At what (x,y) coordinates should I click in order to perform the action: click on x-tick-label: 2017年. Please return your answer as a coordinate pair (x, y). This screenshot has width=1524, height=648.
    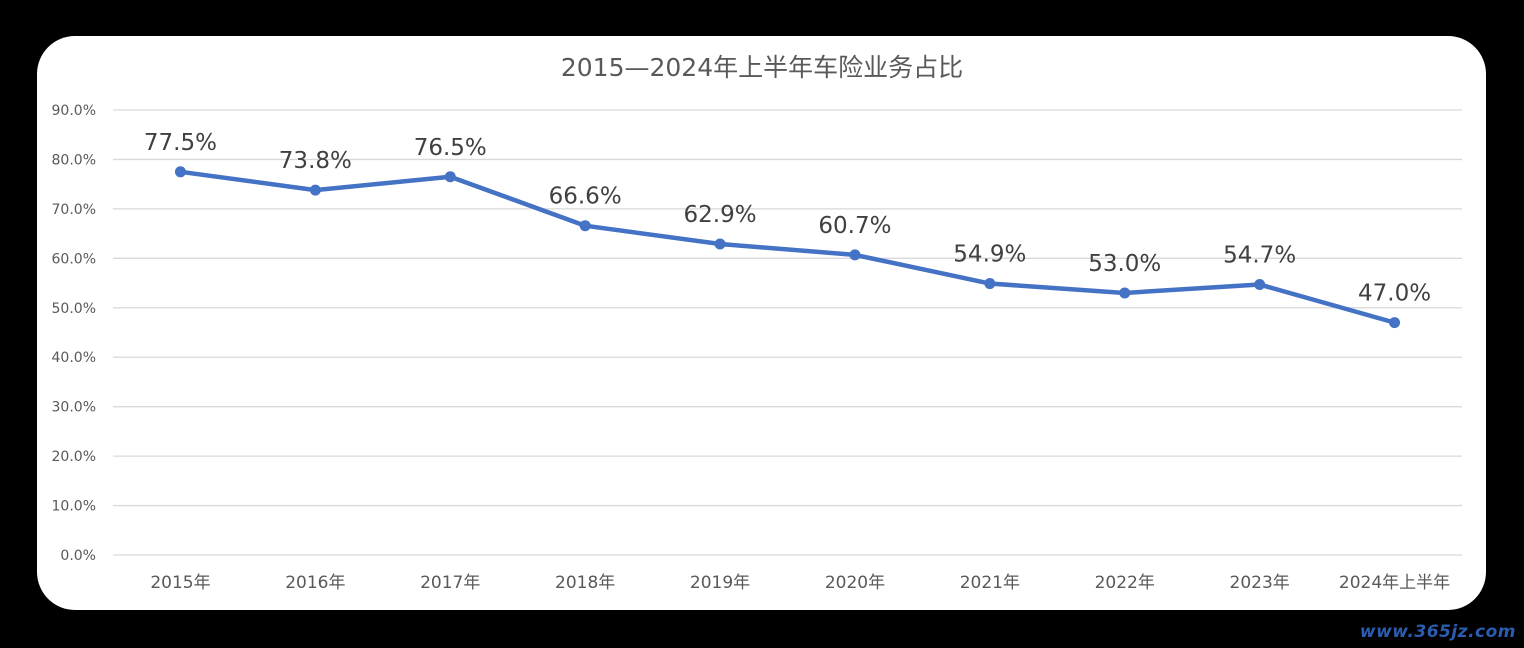
    Looking at the image, I should click on (450, 583).